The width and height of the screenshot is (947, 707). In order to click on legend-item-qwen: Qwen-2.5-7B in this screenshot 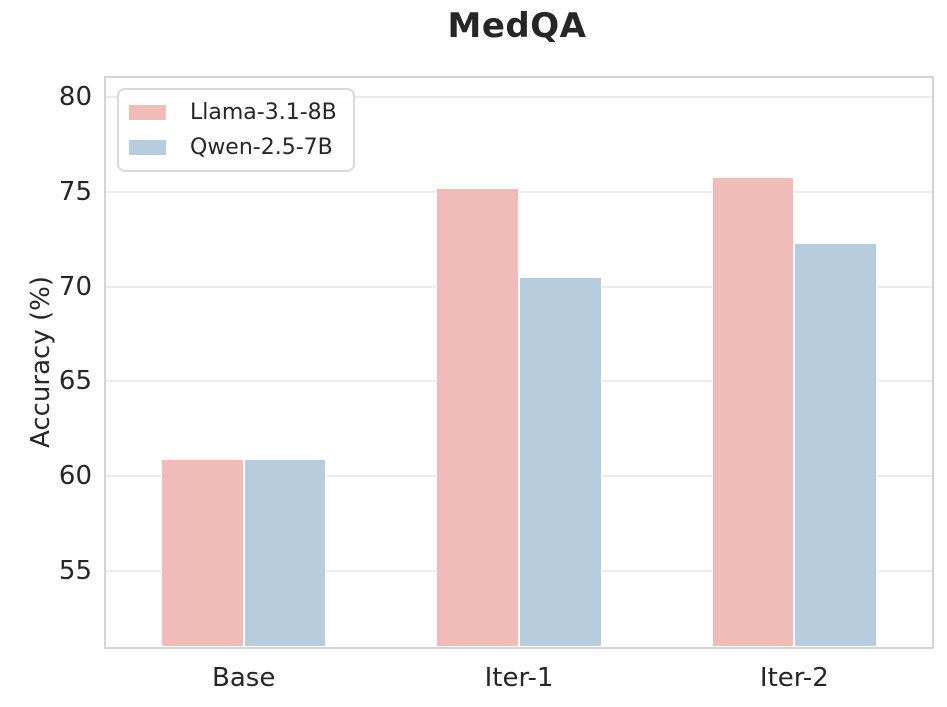, I will do `click(233, 147)`.